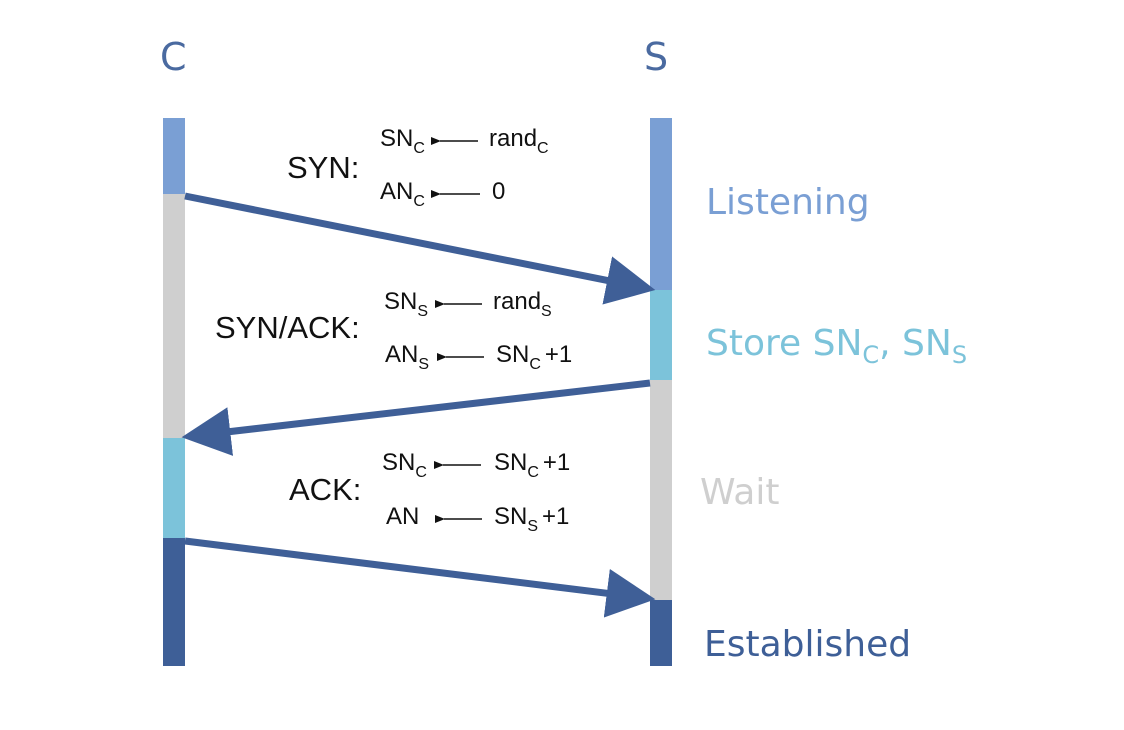 The image size is (1124, 730). Describe the element at coordinates (468, 304) in the screenshot. I see `synack-line-sn: SNS randS` at that location.